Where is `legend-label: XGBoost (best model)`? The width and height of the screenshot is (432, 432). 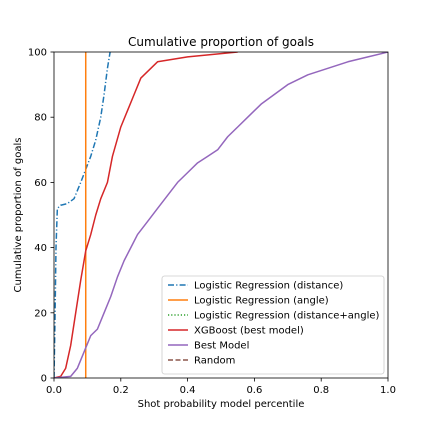
legend-label: XGBoost (best model) is located at coordinates (249, 331).